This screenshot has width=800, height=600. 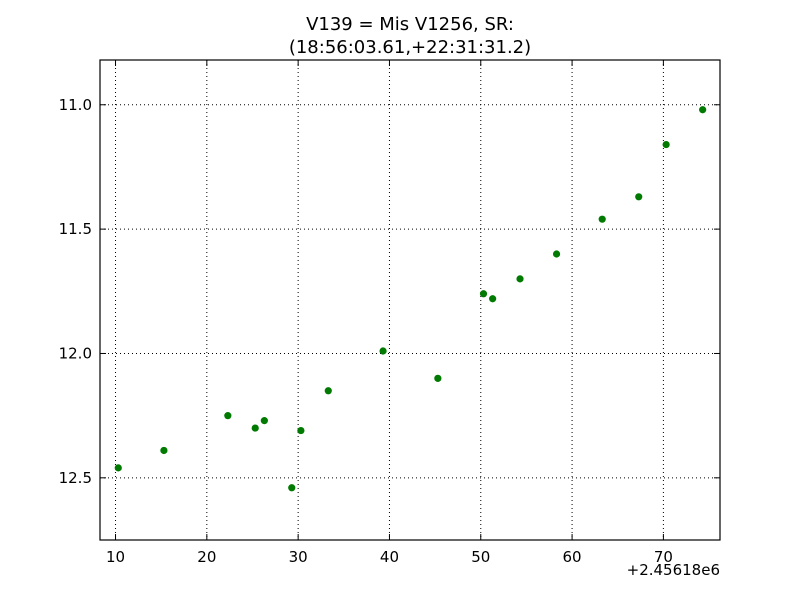 What do you see at coordinates (410, 24) in the screenshot?
I see `chart-title-line-1: V139 = Mis V1256, SR:` at bounding box center [410, 24].